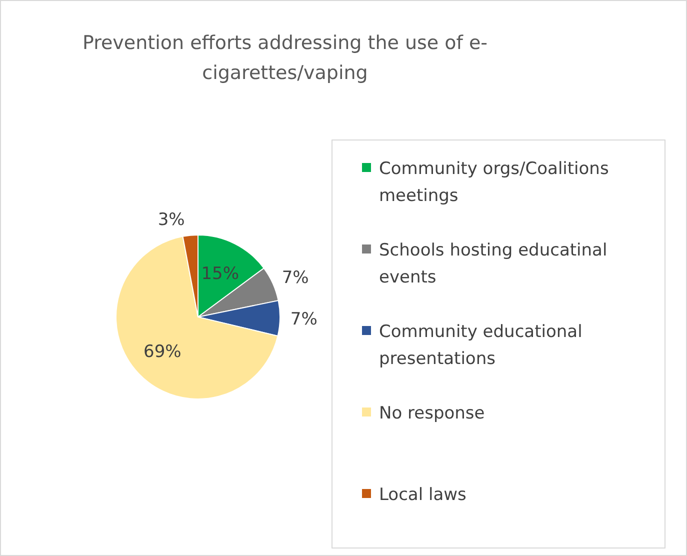  I want to click on legend-label: Community educational presentations, so click(480, 345).